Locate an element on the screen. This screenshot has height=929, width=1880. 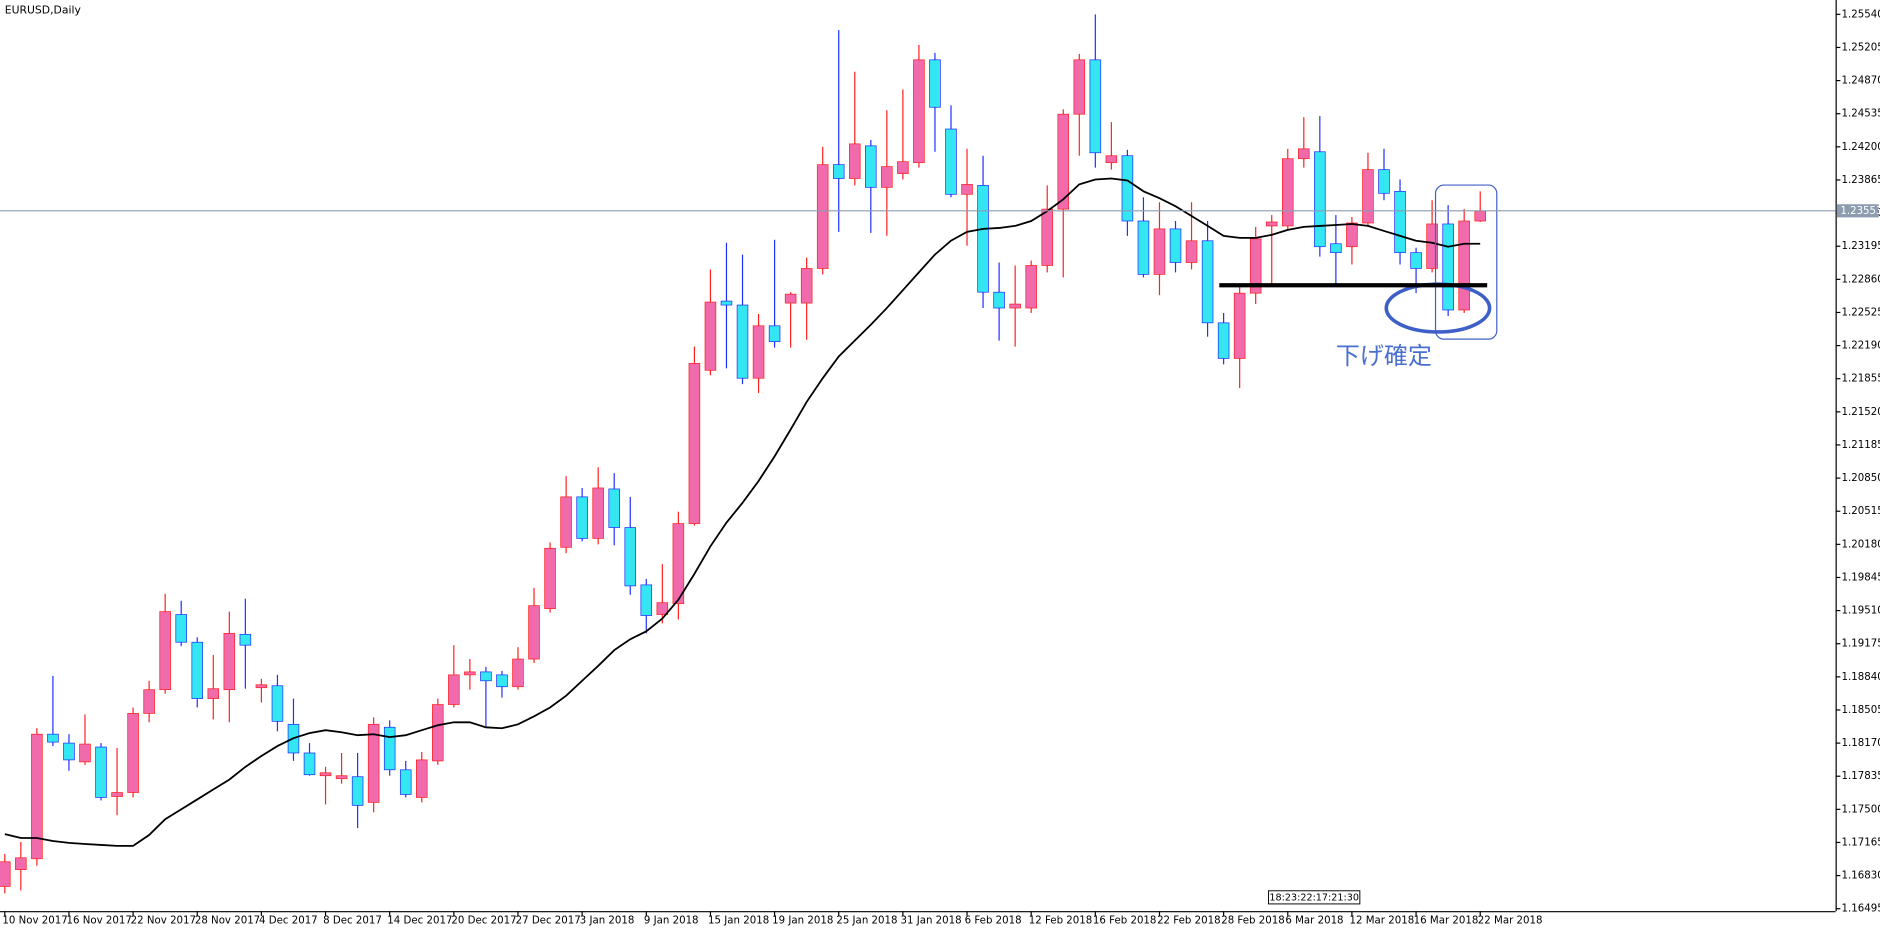
highlight-box is located at coordinates (1466, 262).